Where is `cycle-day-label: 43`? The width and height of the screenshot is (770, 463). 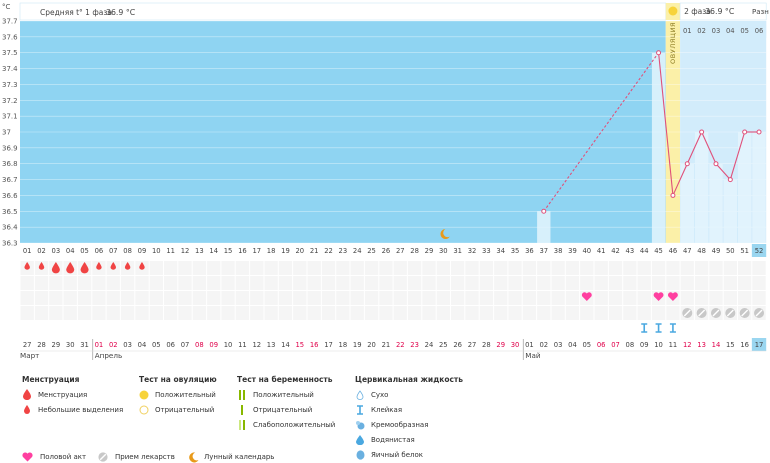 cycle-day-label: 43 is located at coordinates (630, 251).